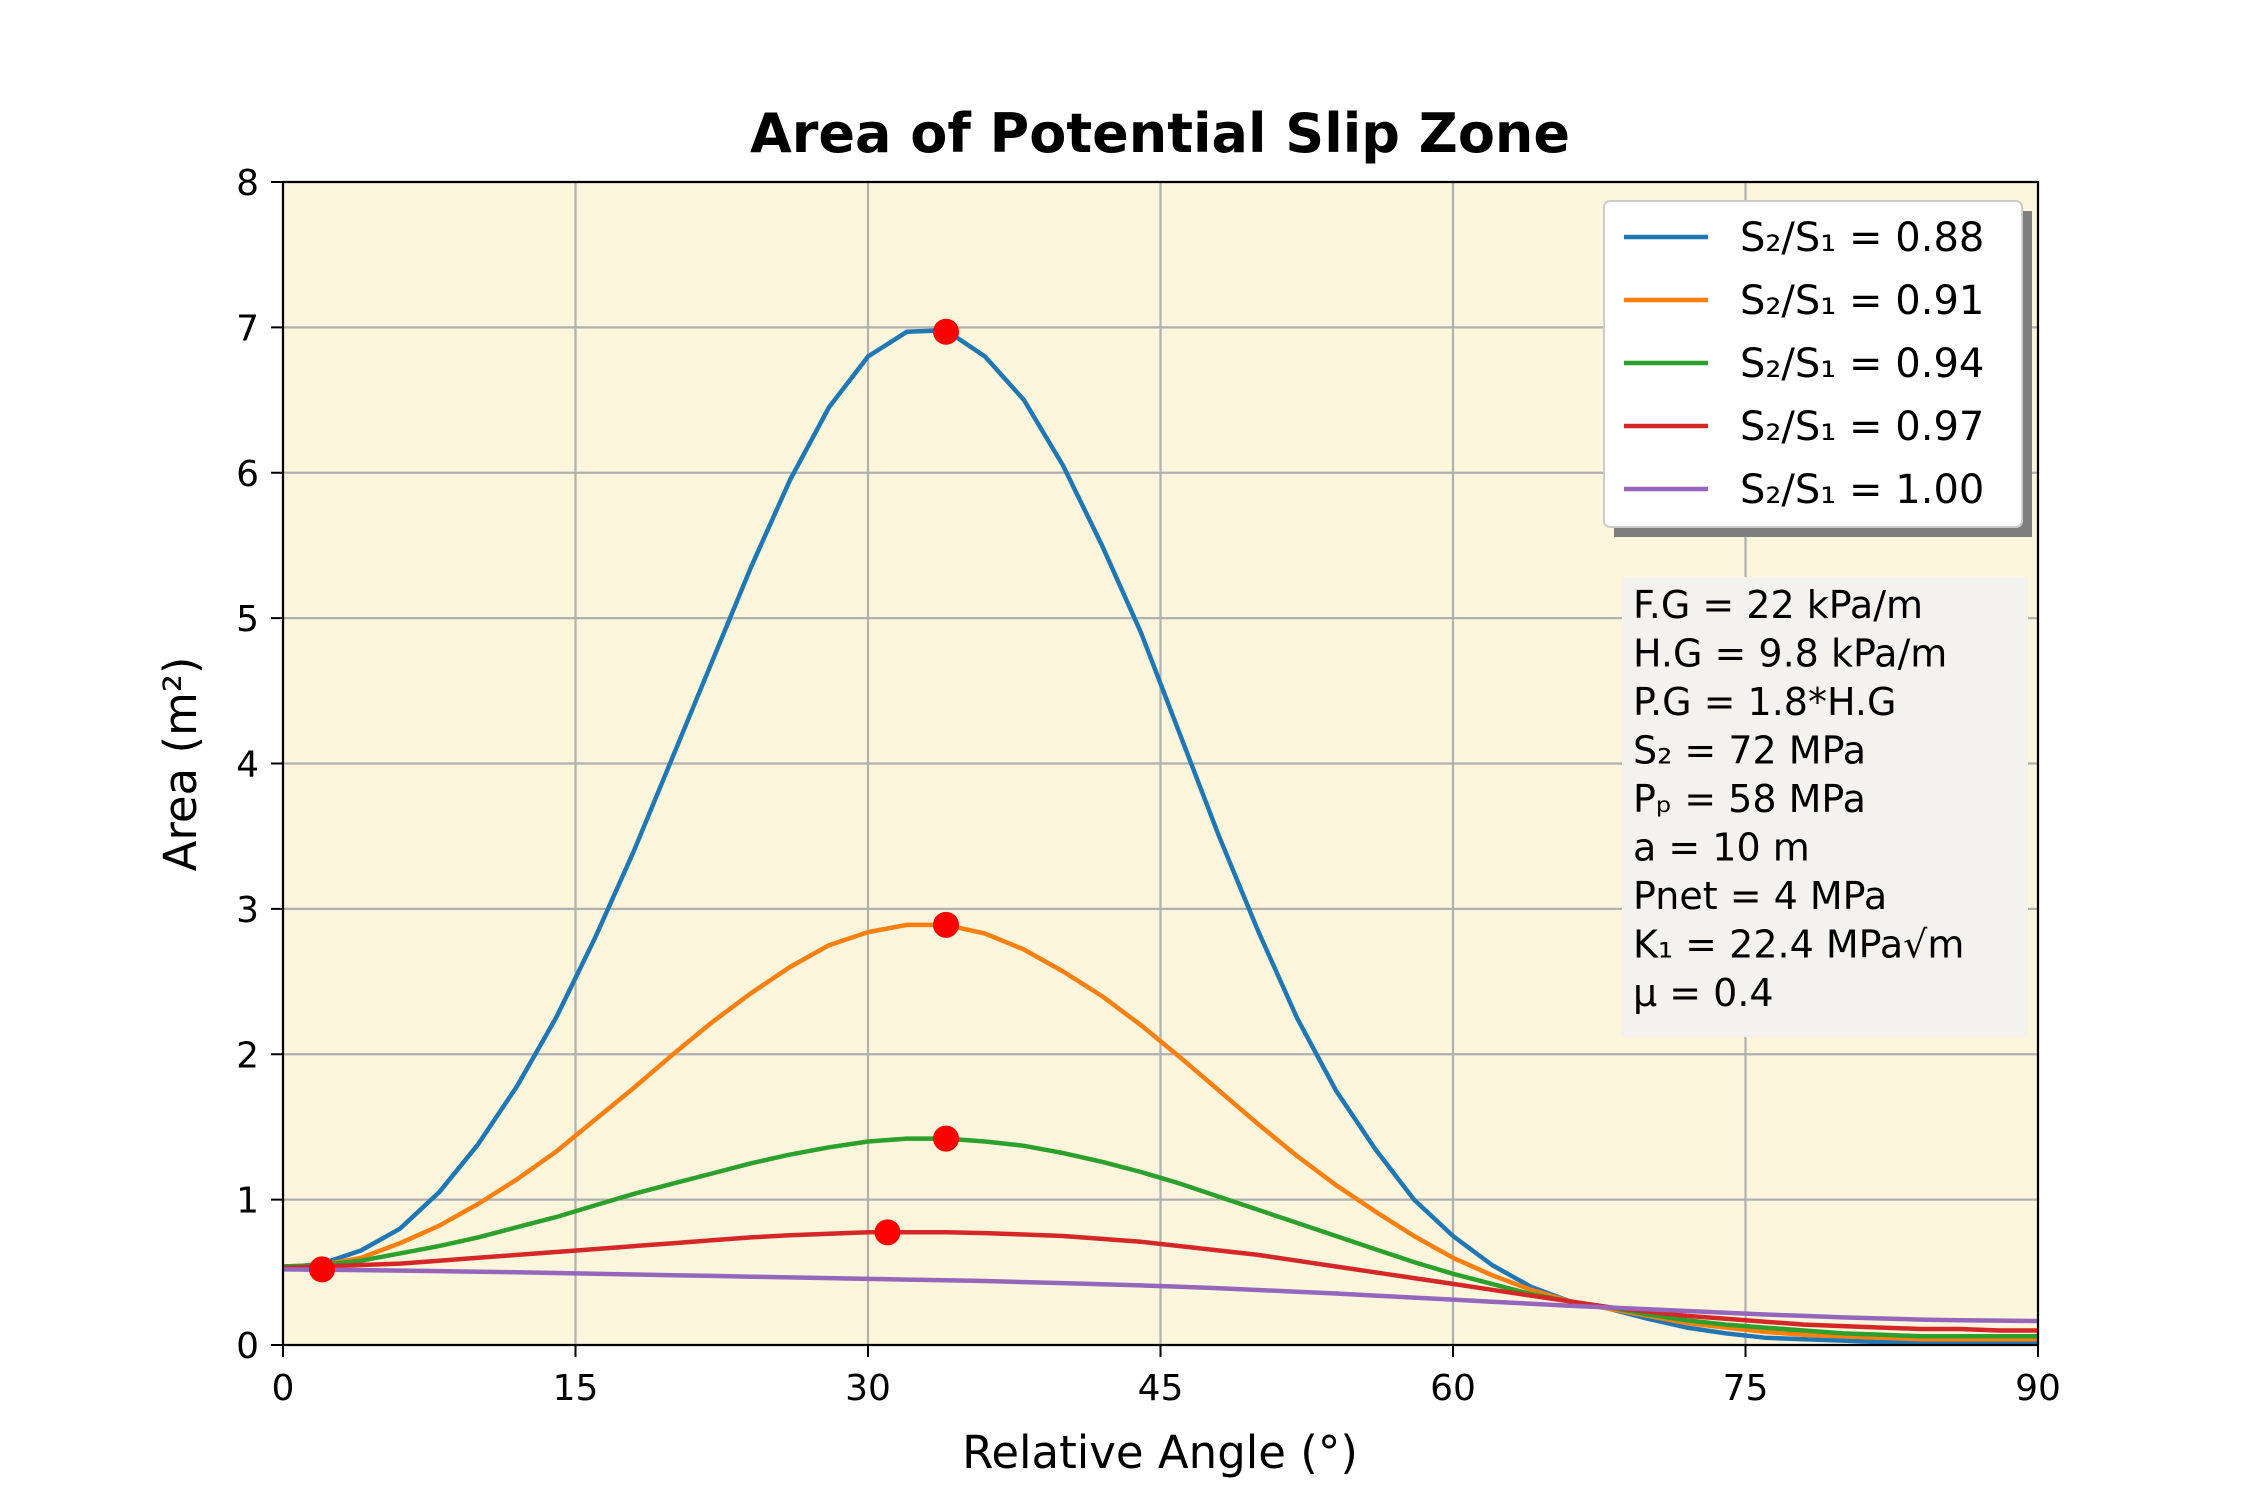  What do you see at coordinates (1862, 490) in the screenshot?
I see `legend-label: S₂/S₁ = 1.00` at bounding box center [1862, 490].